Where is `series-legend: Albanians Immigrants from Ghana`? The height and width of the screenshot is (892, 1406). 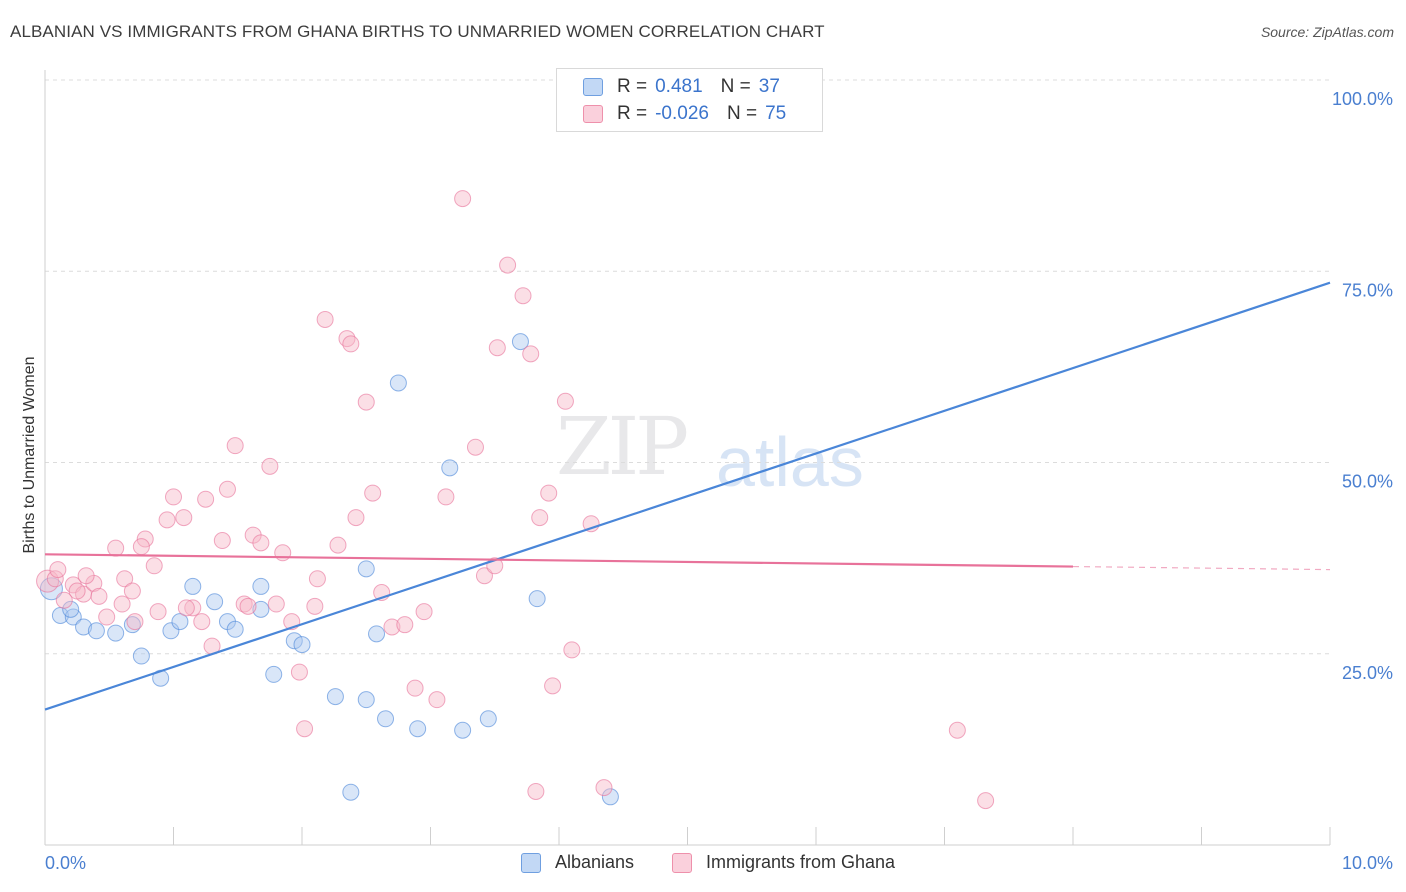
series-legend: Albanians Immigrants from Ghana is located at coordinates (703, 865).